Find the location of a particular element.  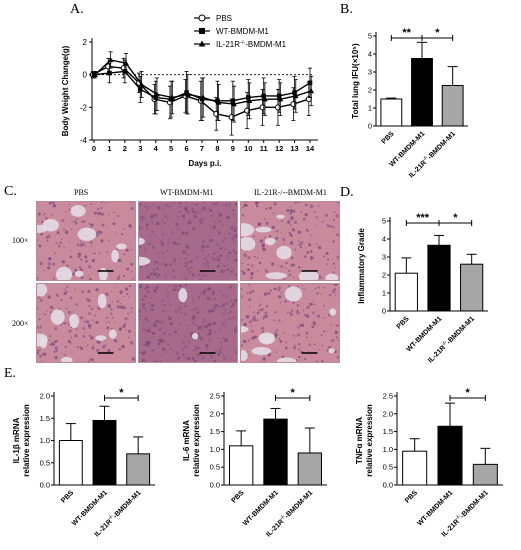

x-tick-label: PBS is located at coordinates (403, 322).